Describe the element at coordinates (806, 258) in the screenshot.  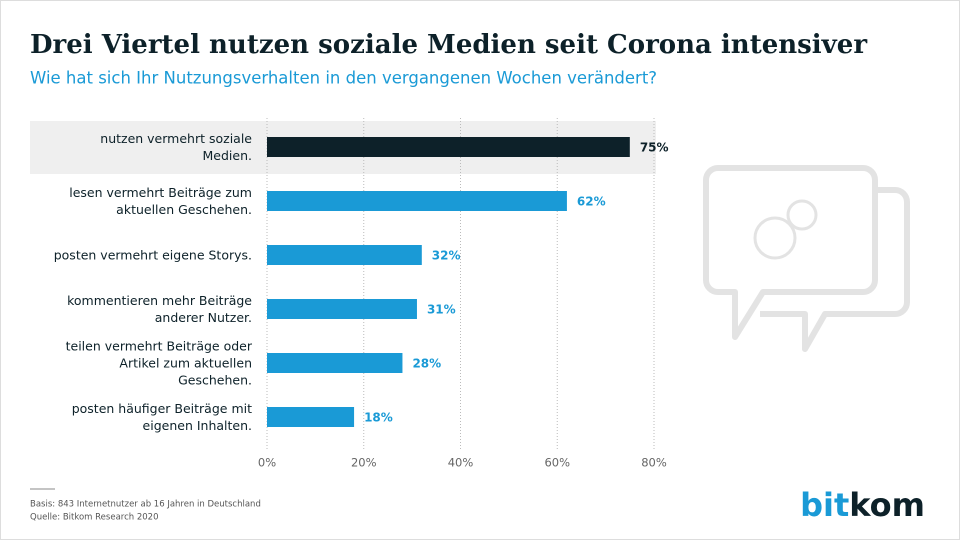
I see `speech-icon` at that location.